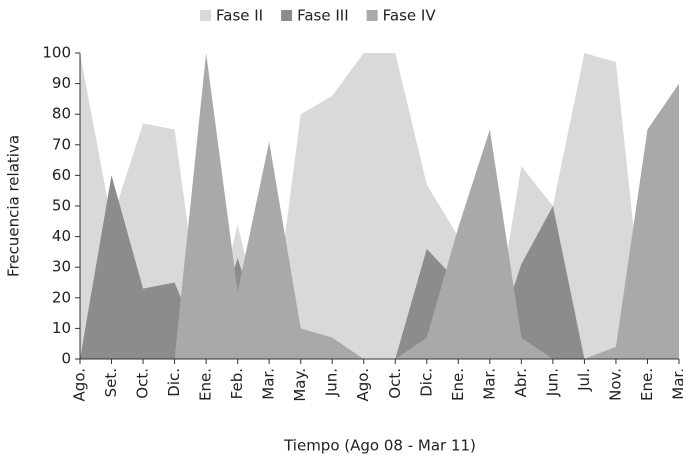 Image resolution: width=683 pixels, height=461 pixels. What do you see at coordinates (379, 446) in the screenshot?
I see `x-axis-label: Tiempo (Ago 08 - Mar 11)` at bounding box center [379, 446].